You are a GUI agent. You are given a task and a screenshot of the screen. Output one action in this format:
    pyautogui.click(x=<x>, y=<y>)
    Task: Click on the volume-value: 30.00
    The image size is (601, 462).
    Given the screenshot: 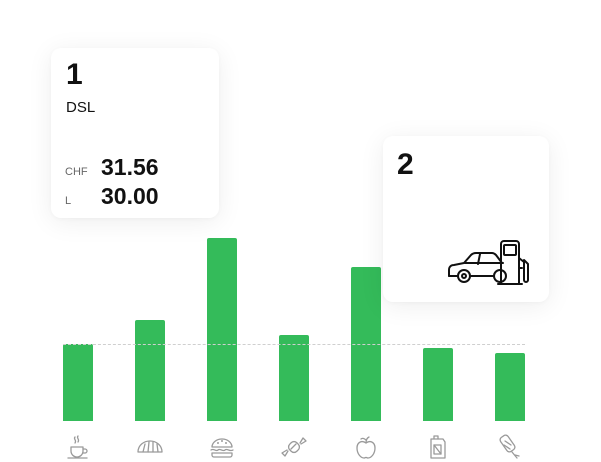 What is the action you would take?
    pyautogui.click(x=130, y=196)
    